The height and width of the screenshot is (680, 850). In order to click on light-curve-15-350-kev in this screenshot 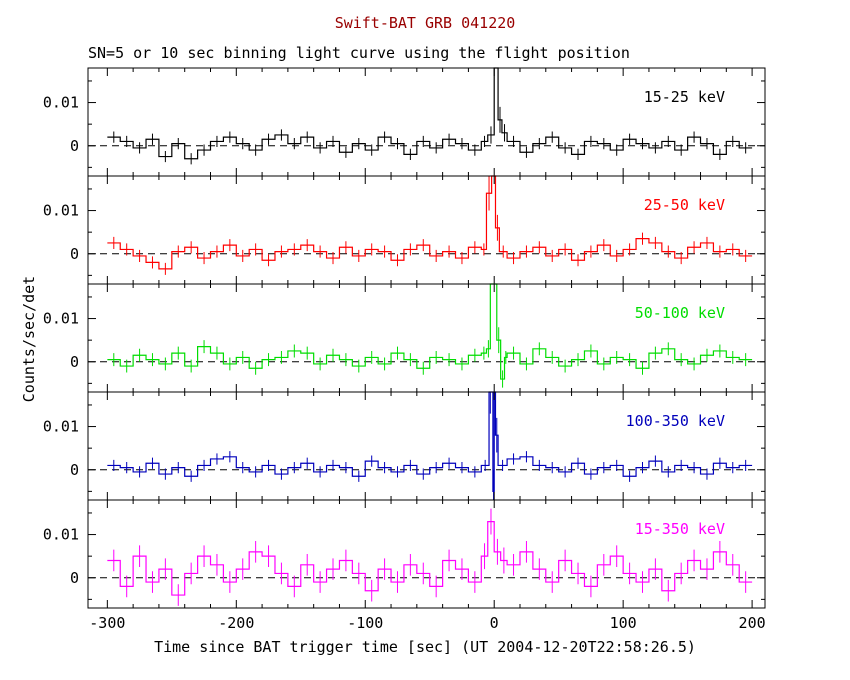, I will do `click(430, 558)`.